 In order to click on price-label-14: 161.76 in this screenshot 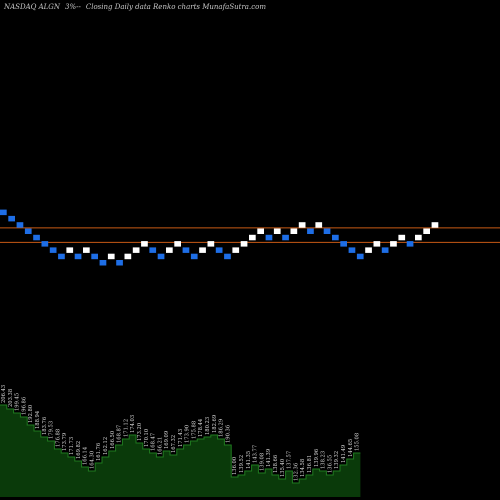, I will do `click(99, 452)`.